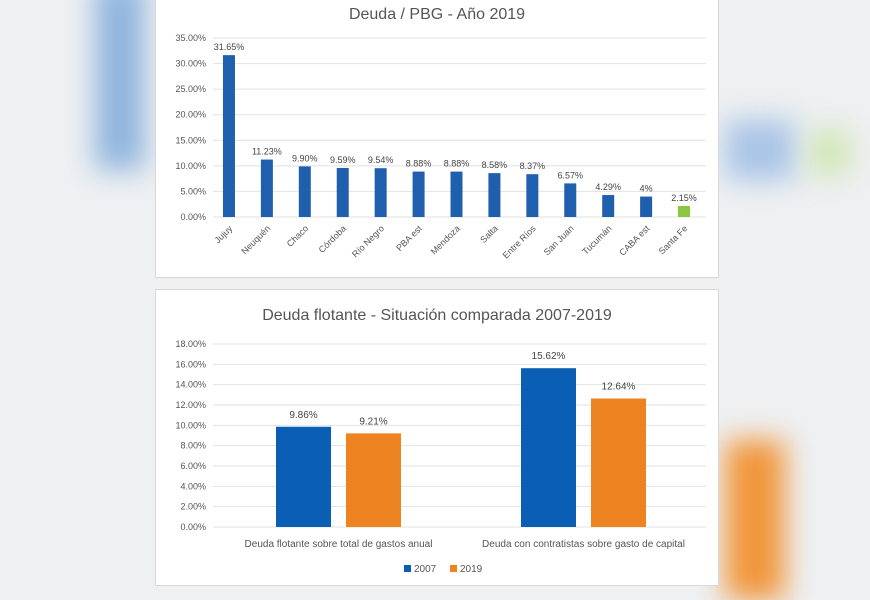 The image size is (870, 600). What do you see at coordinates (190, 344) in the screenshot?
I see `y-tick-label: 18.00%` at bounding box center [190, 344].